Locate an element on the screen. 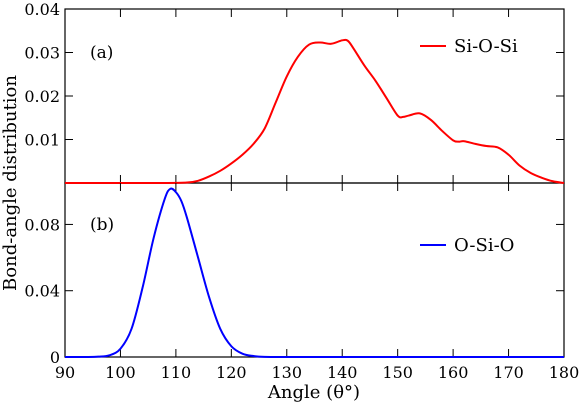 The height and width of the screenshot is (405, 581). x-tick-label: 170 is located at coordinates (508, 372).